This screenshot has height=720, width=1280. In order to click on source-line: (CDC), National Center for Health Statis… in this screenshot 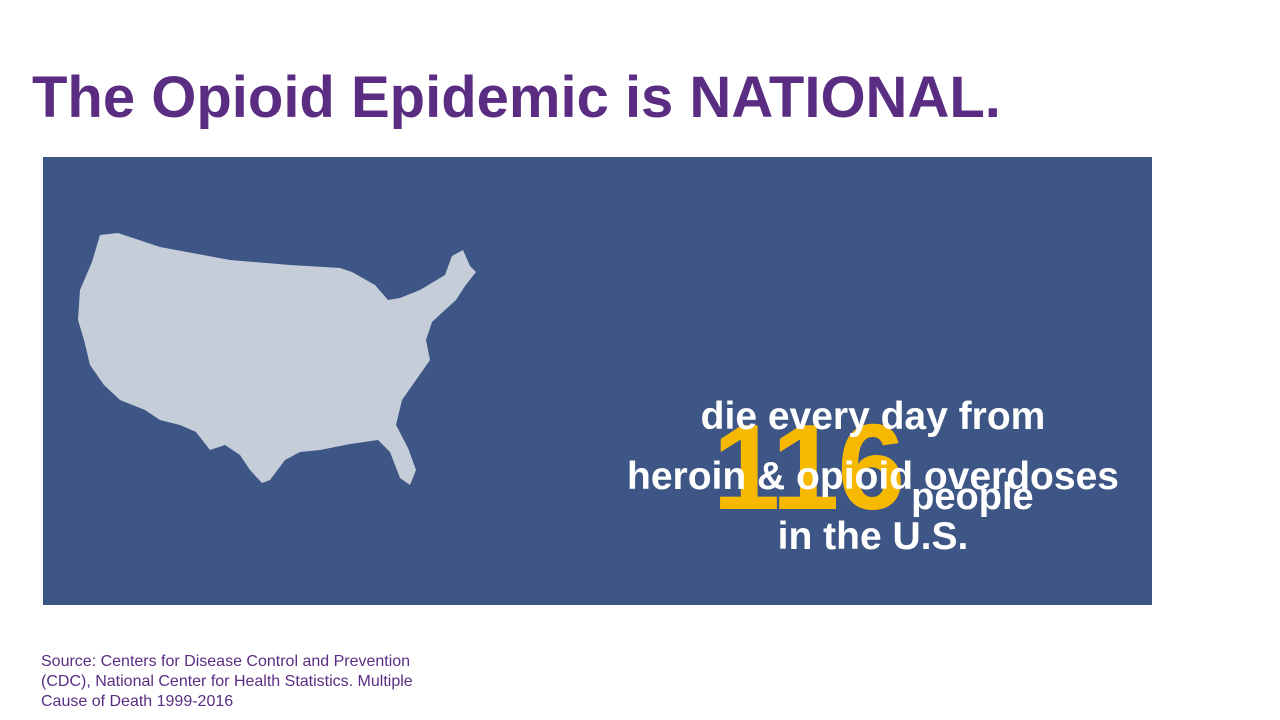, I will do `click(227, 681)`.